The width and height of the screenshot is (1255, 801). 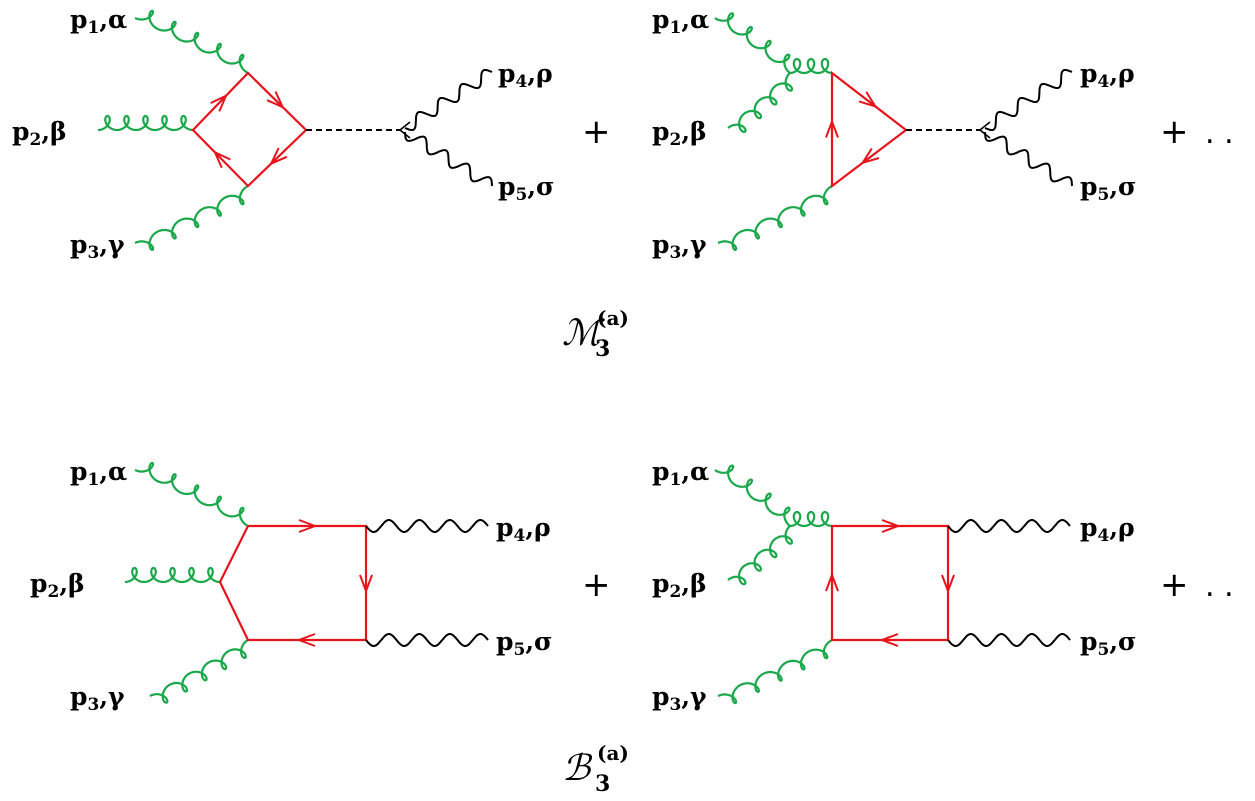 What do you see at coordinates (869, 129) in the screenshot?
I see `fermion-loop-triangle` at bounding box center [869, 129].